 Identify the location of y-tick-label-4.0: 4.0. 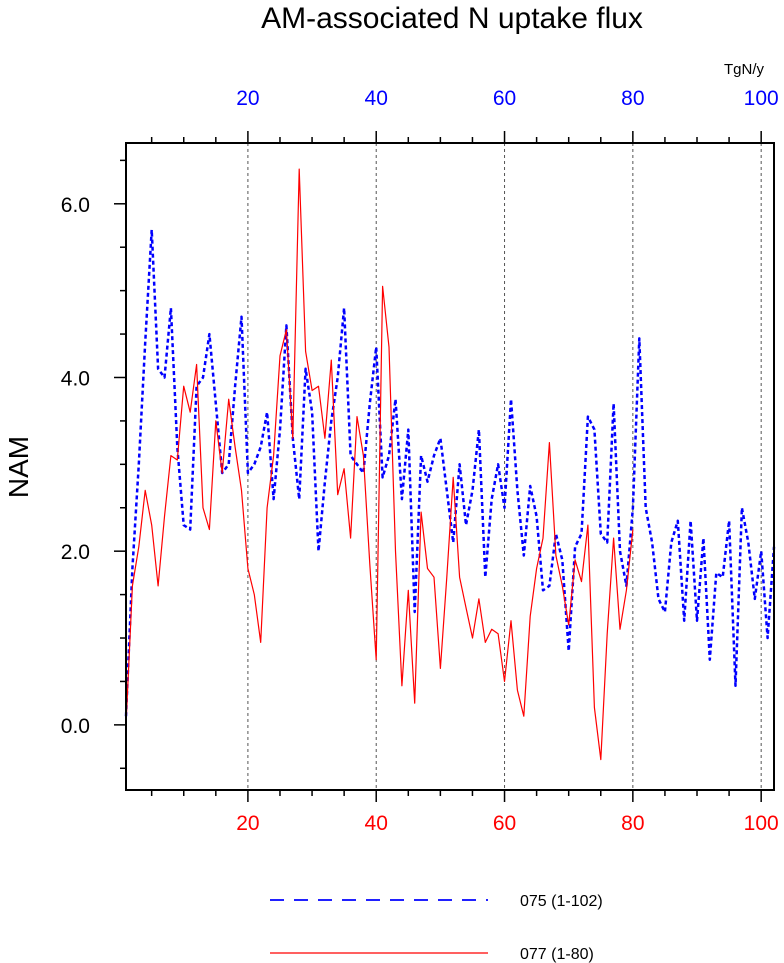
(75, 378).